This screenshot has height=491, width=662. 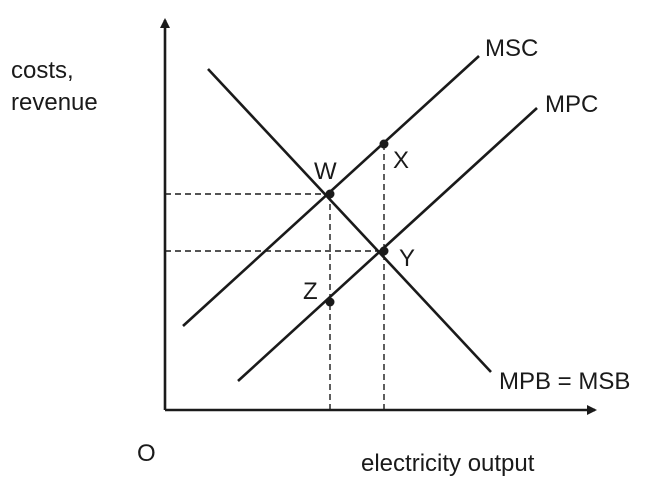 What do you see at coordinates (511, 48) in the screenshot?
I see `msc-label: MSC` at bounding box center [511, 48].